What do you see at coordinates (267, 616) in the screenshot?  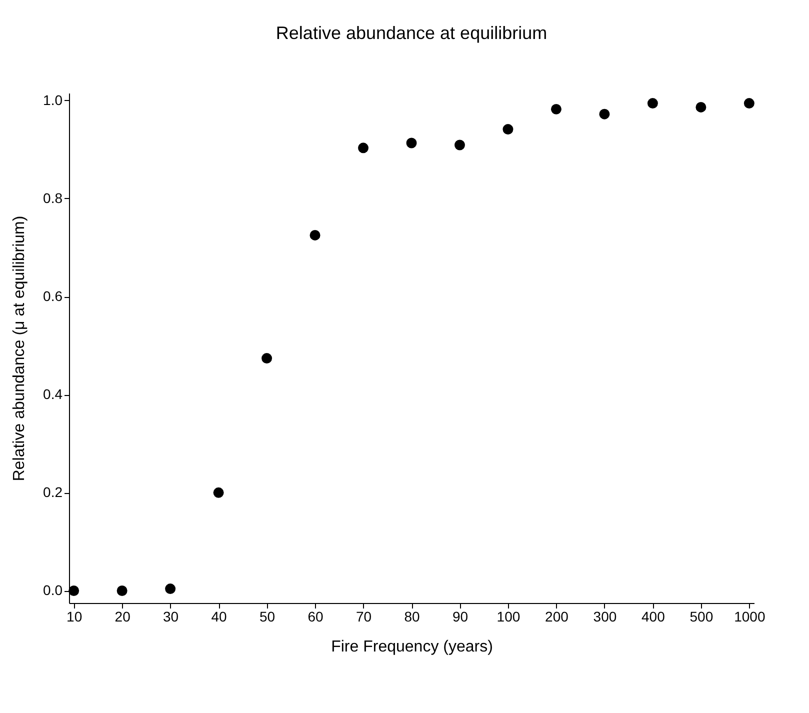 I see `x-tick-label: 50` at bounding box center [267, 616].